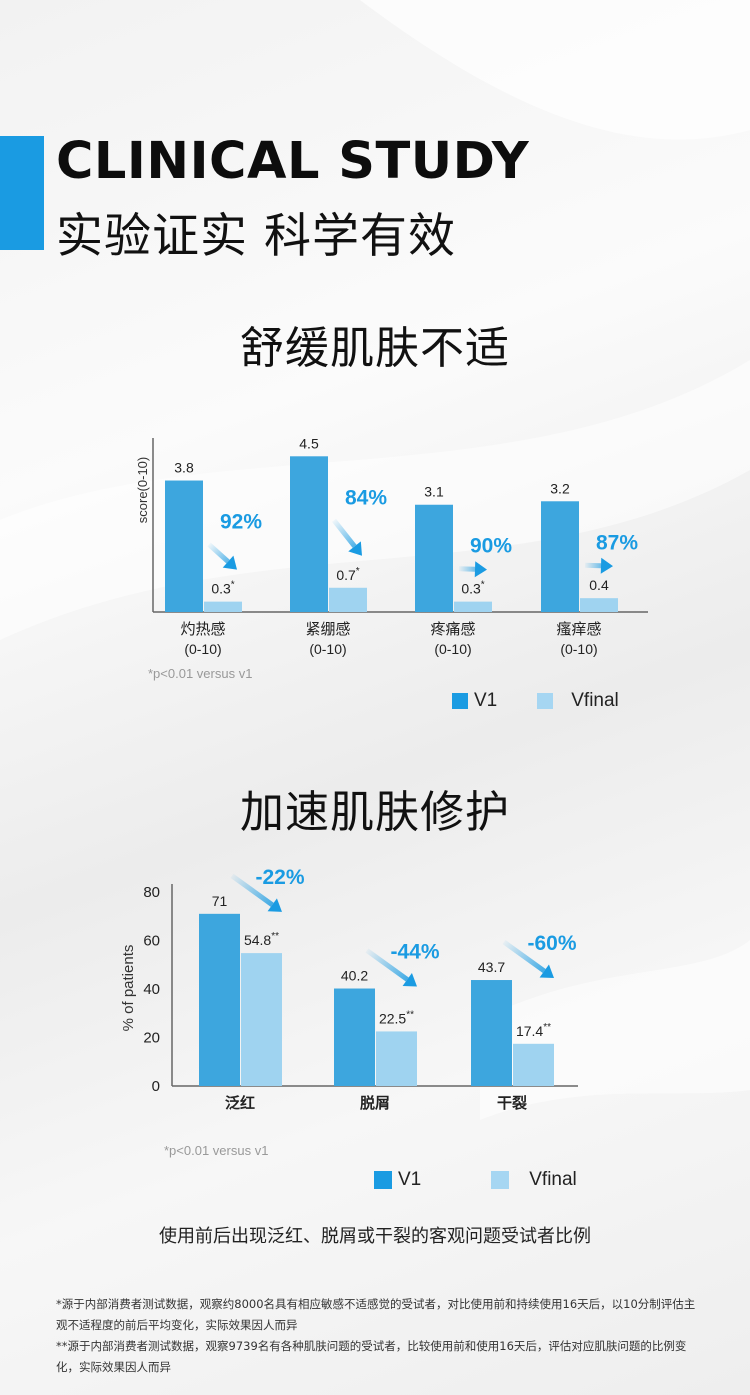  What do you see at coordinates (366, 497) in the screenshot?
I see `reduction-label-1: 84%` at bounding box center [366, 497].